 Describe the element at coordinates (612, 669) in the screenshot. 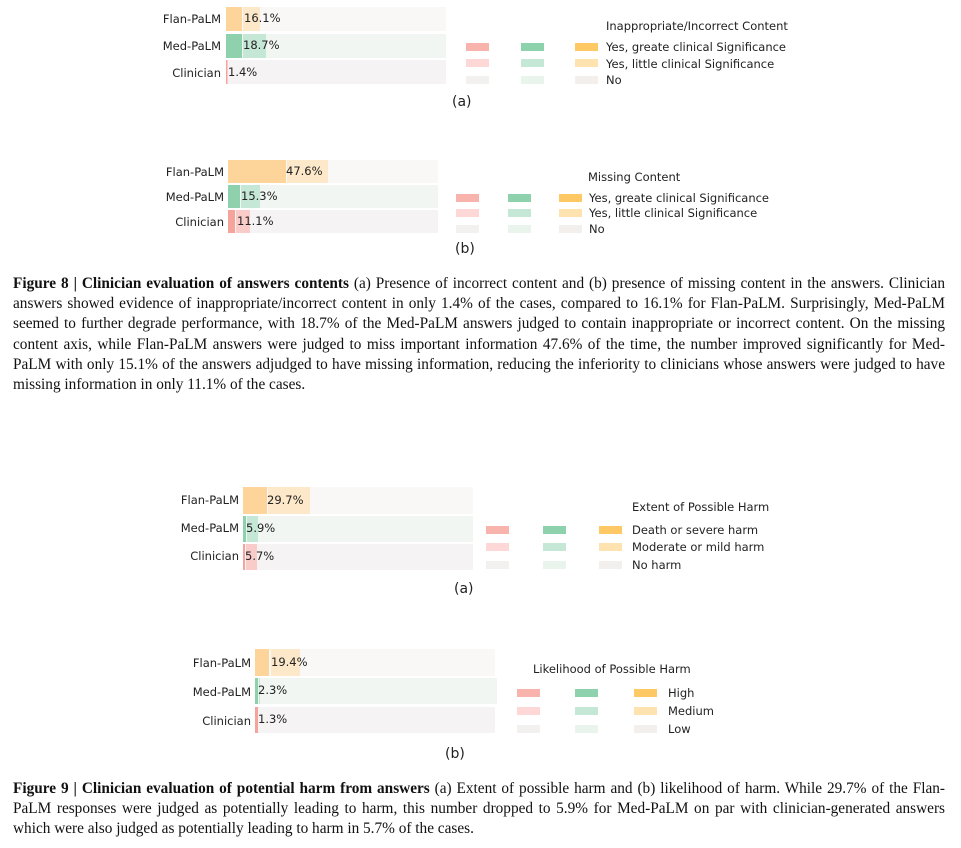

I see `legend-title: Likelihood of Possible Harm` at that location.